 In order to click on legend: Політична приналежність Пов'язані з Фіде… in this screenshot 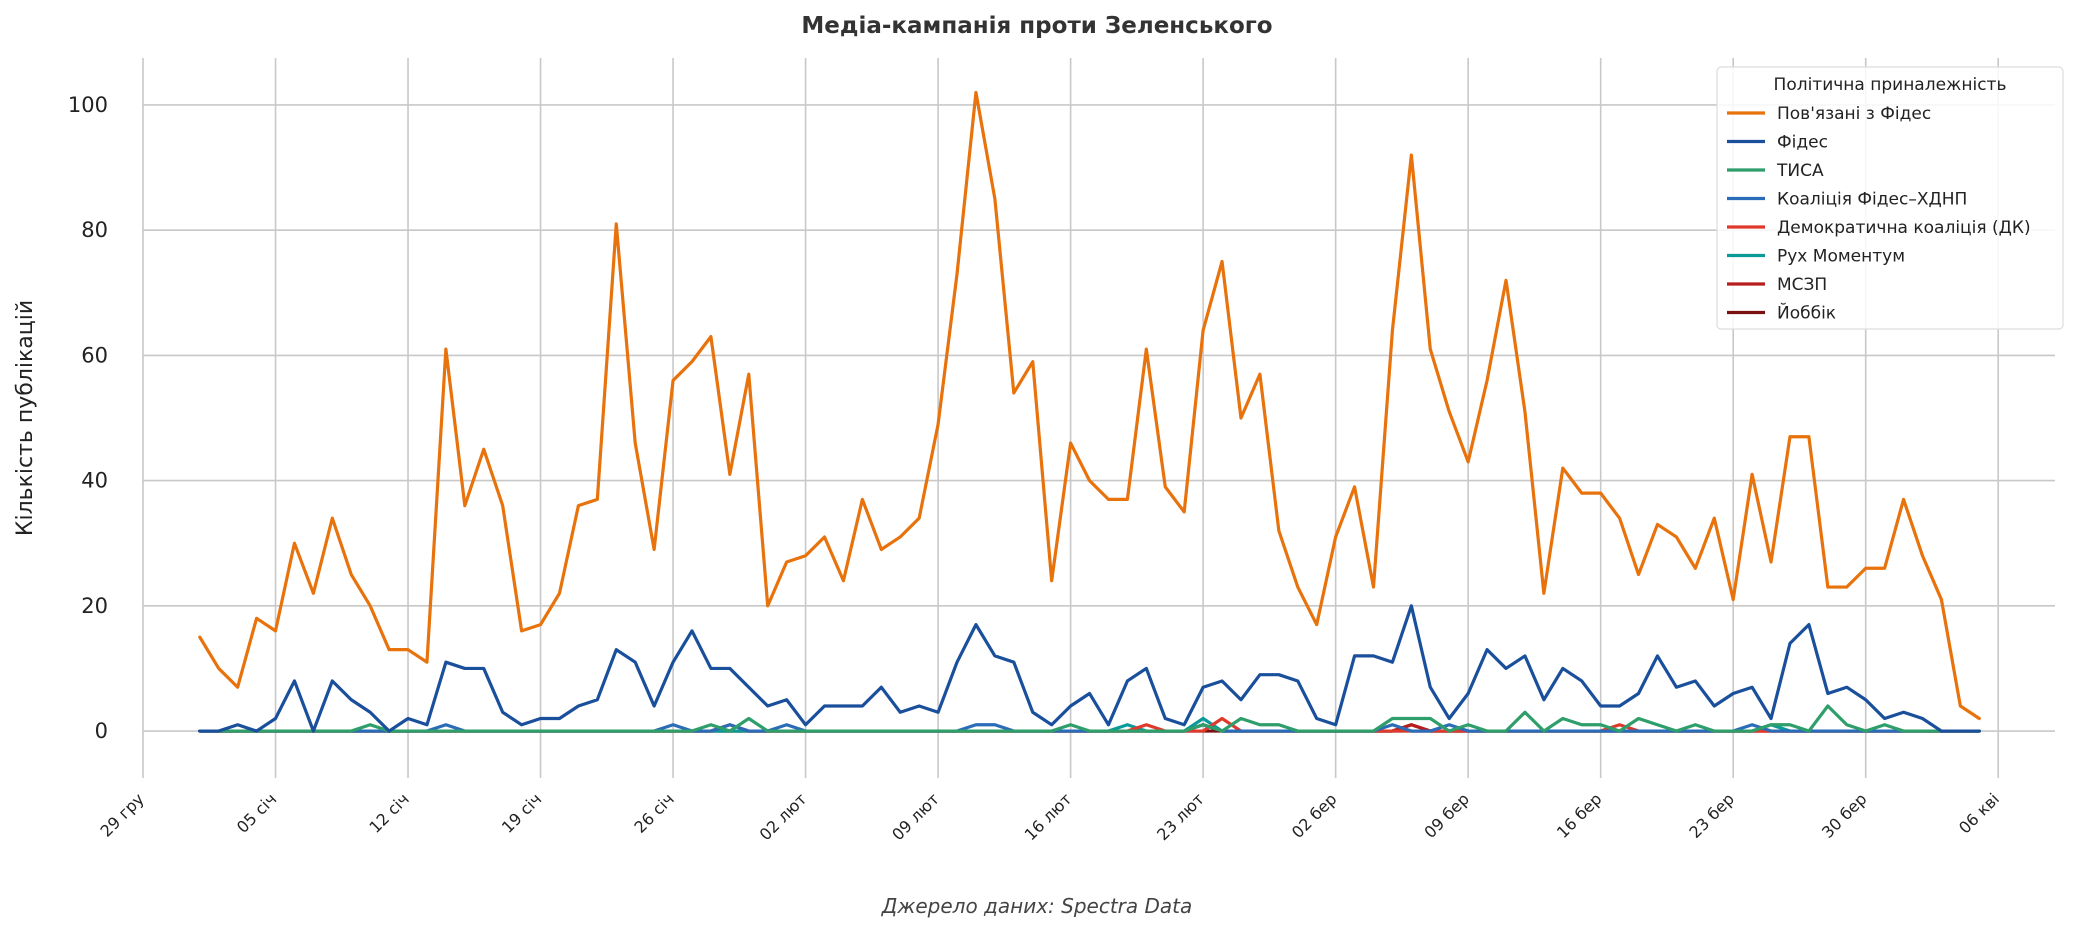, I will do `click(1890, 198)`.